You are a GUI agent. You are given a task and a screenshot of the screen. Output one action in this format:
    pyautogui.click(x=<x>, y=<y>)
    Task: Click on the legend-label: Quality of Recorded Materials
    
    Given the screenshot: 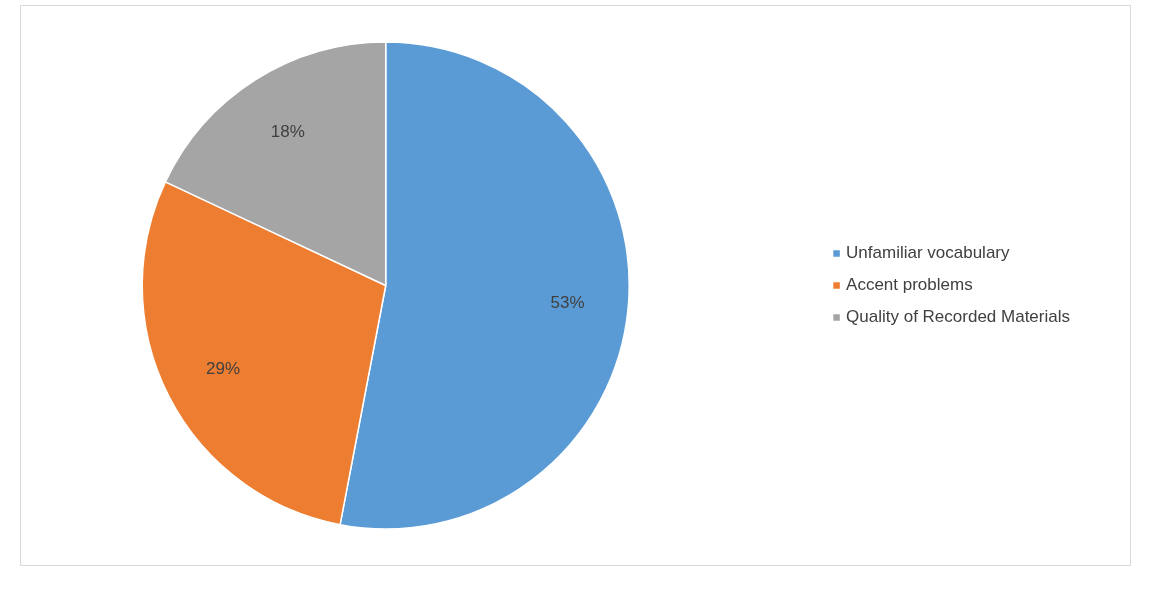 What is the action you would take?
    pyautogui.click(x=958, y=317)
    